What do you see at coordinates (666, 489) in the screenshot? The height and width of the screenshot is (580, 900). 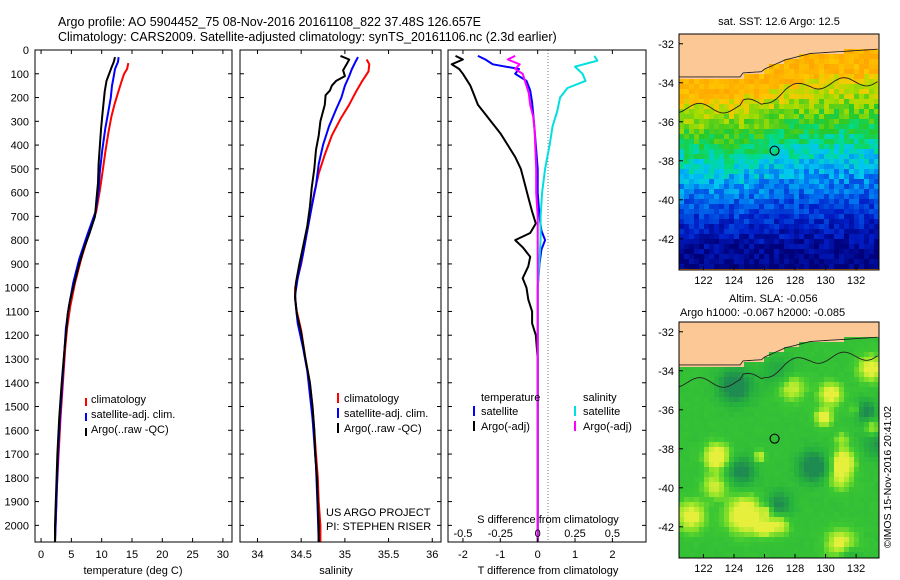 I see `map-y-tick-label: -40` at bounding box center [666, 489].